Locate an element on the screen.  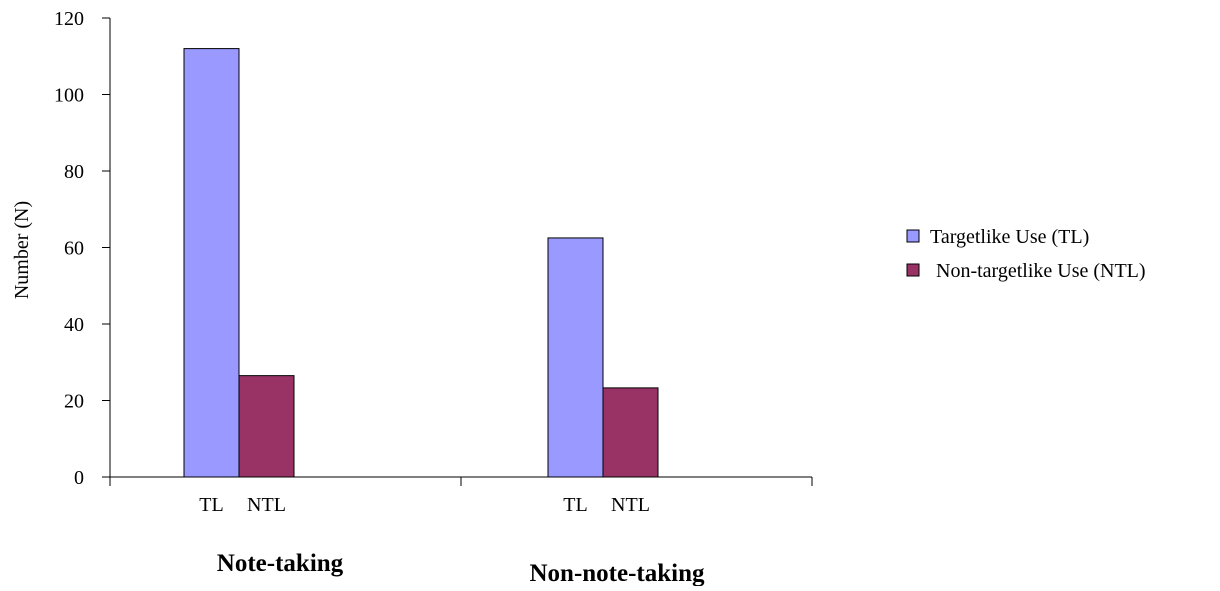
y-tick-label: 100 is located at coordinates (69, 96).